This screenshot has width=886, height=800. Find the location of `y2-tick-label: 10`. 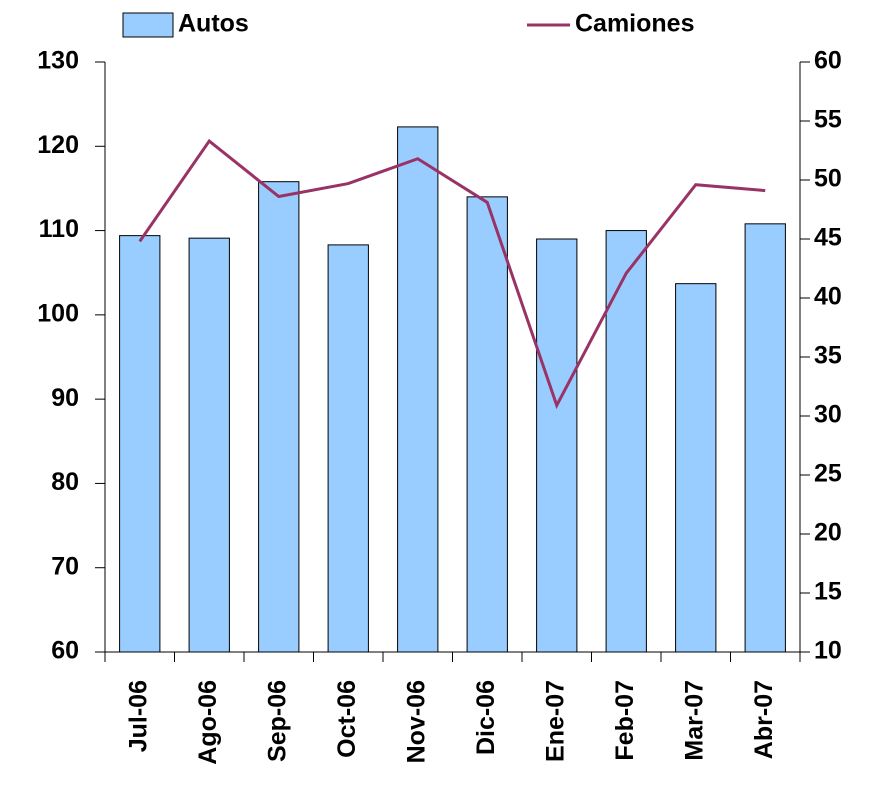

y2-tick-label: 10 is located at coordinates (828, 651).